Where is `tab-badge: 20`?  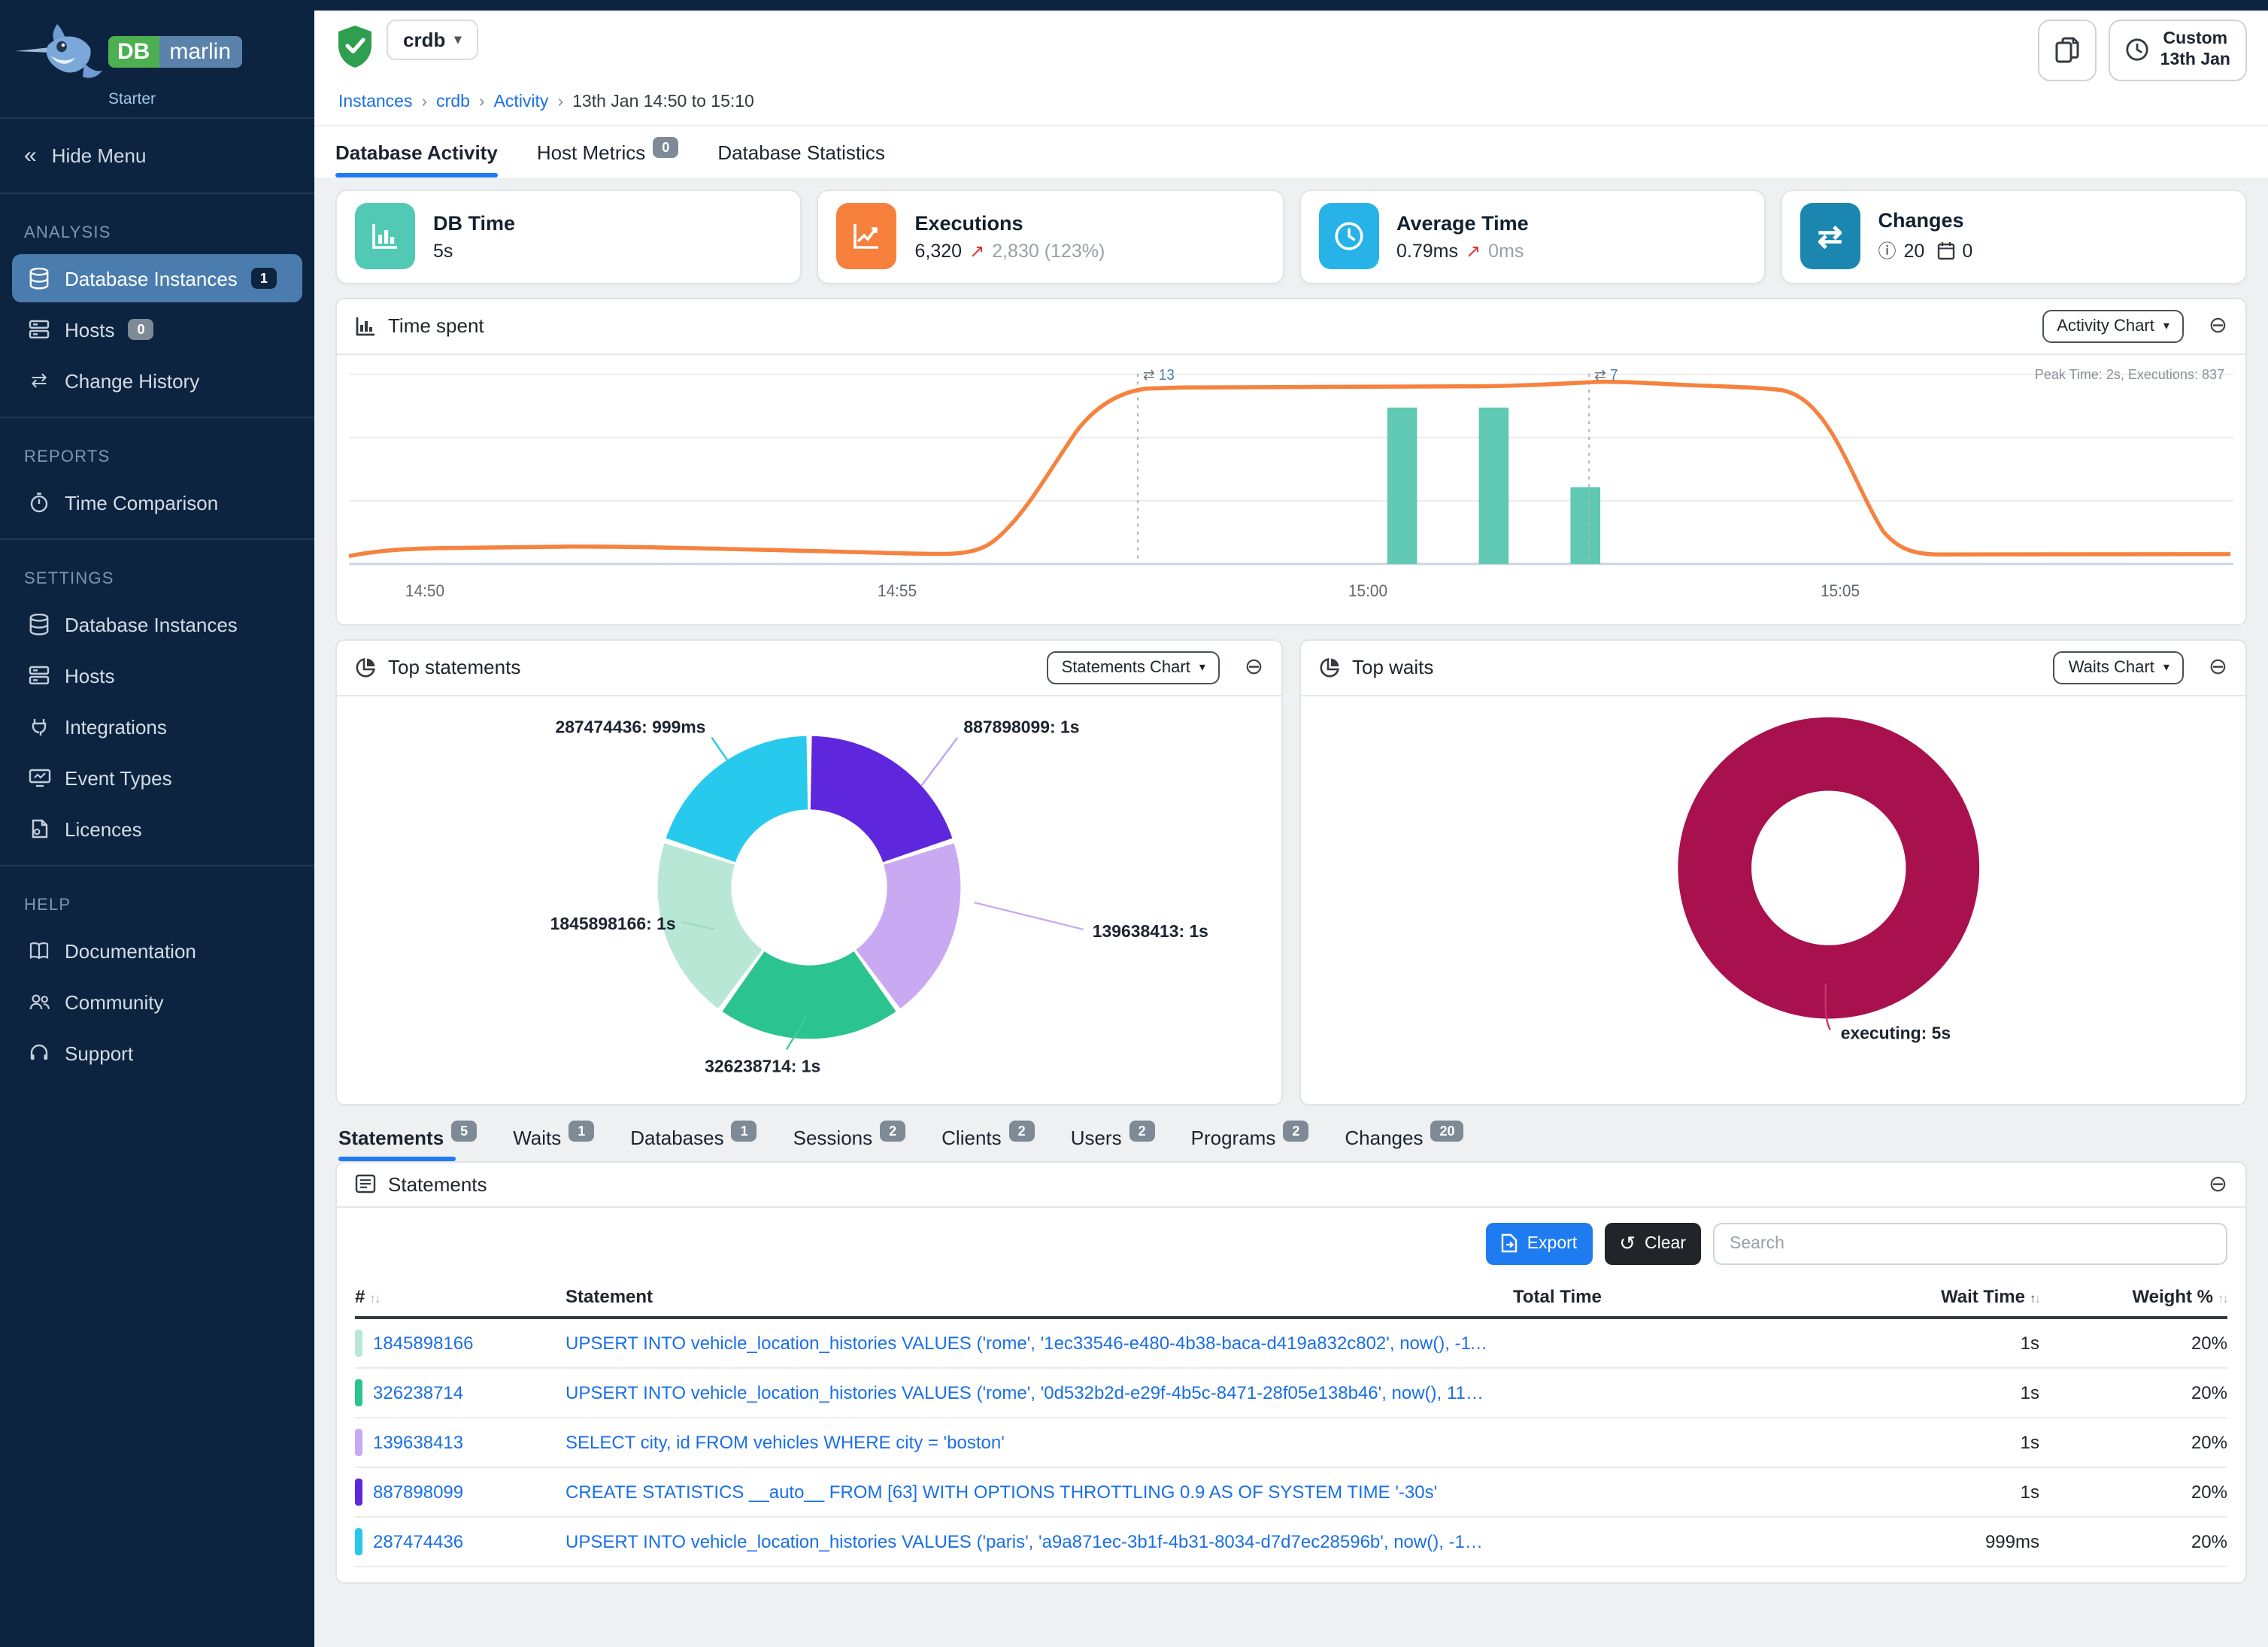 tab-badge: 20 is located at coordinates (1447, 1131).